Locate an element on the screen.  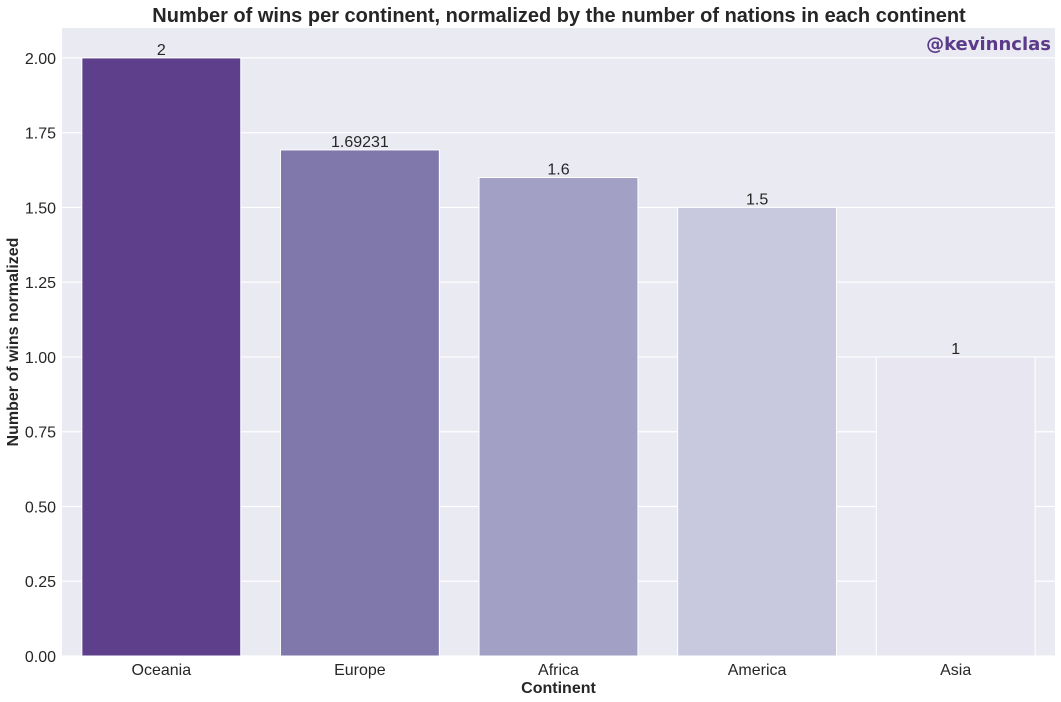
x-tick-label: Oceania is located at coordinates (162, 670).